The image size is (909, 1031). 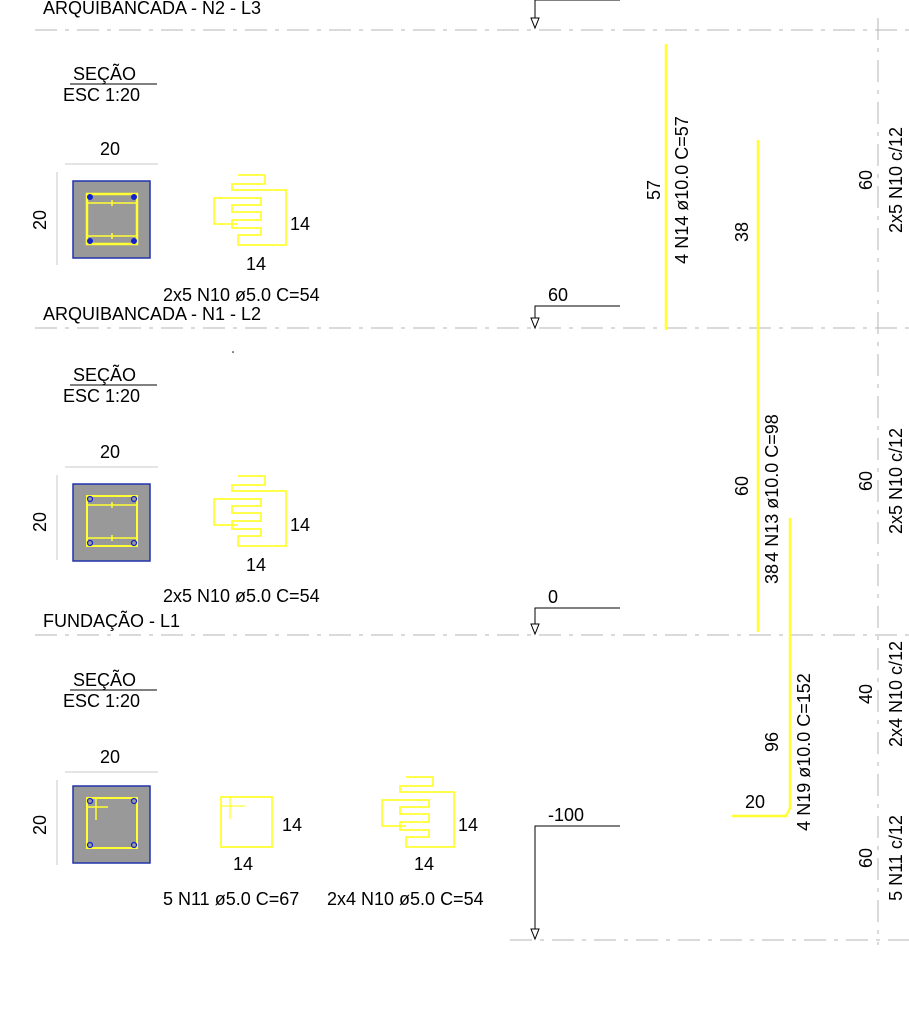 I want to click on elevation-marker-l2: 60, so click(x=575, y=307).